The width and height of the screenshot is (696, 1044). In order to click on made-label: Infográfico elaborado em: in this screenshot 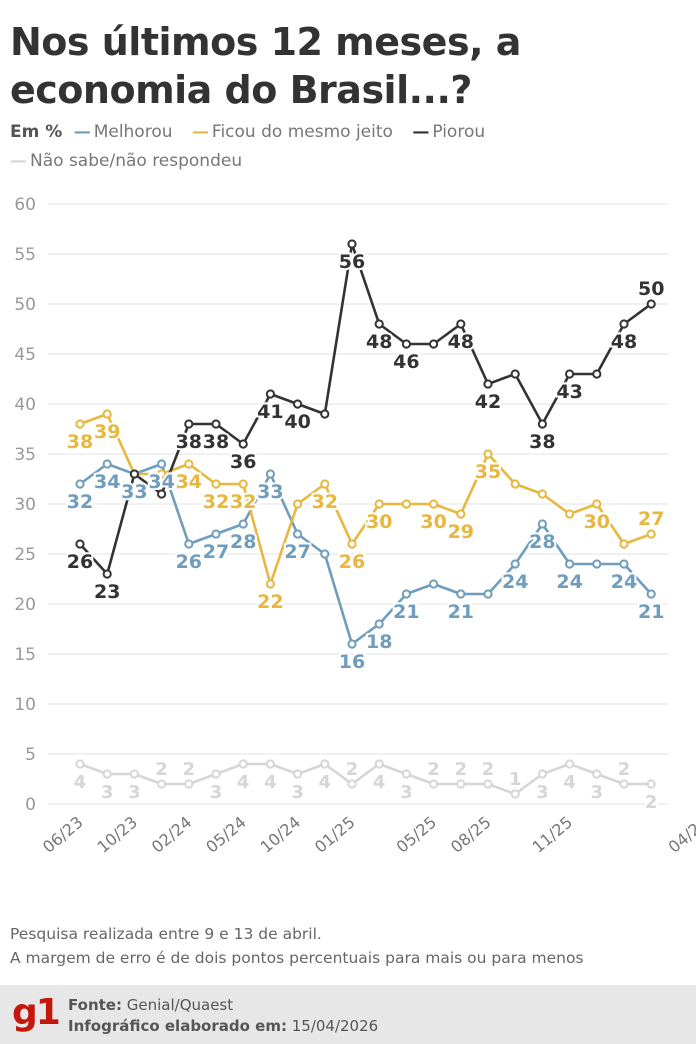, I will do `click(177, 1026)`.